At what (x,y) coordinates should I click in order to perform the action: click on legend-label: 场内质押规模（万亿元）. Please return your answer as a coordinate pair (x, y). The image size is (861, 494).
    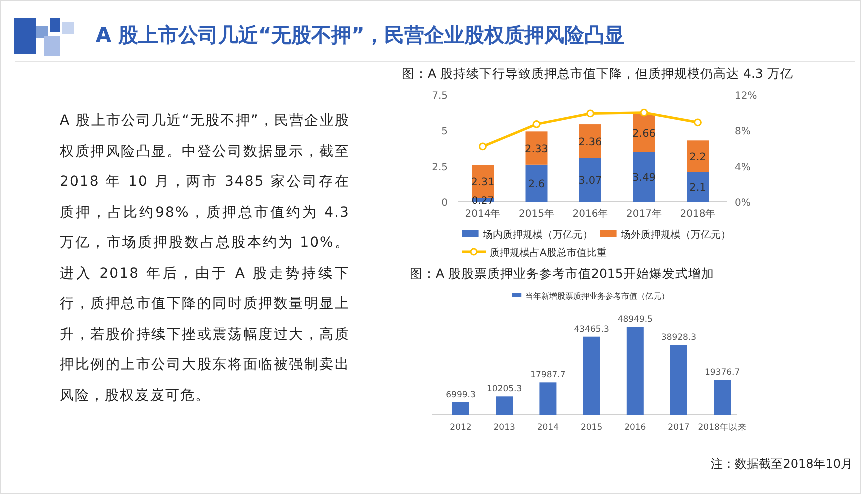
    Looking at the image, I should click on (537, 235).